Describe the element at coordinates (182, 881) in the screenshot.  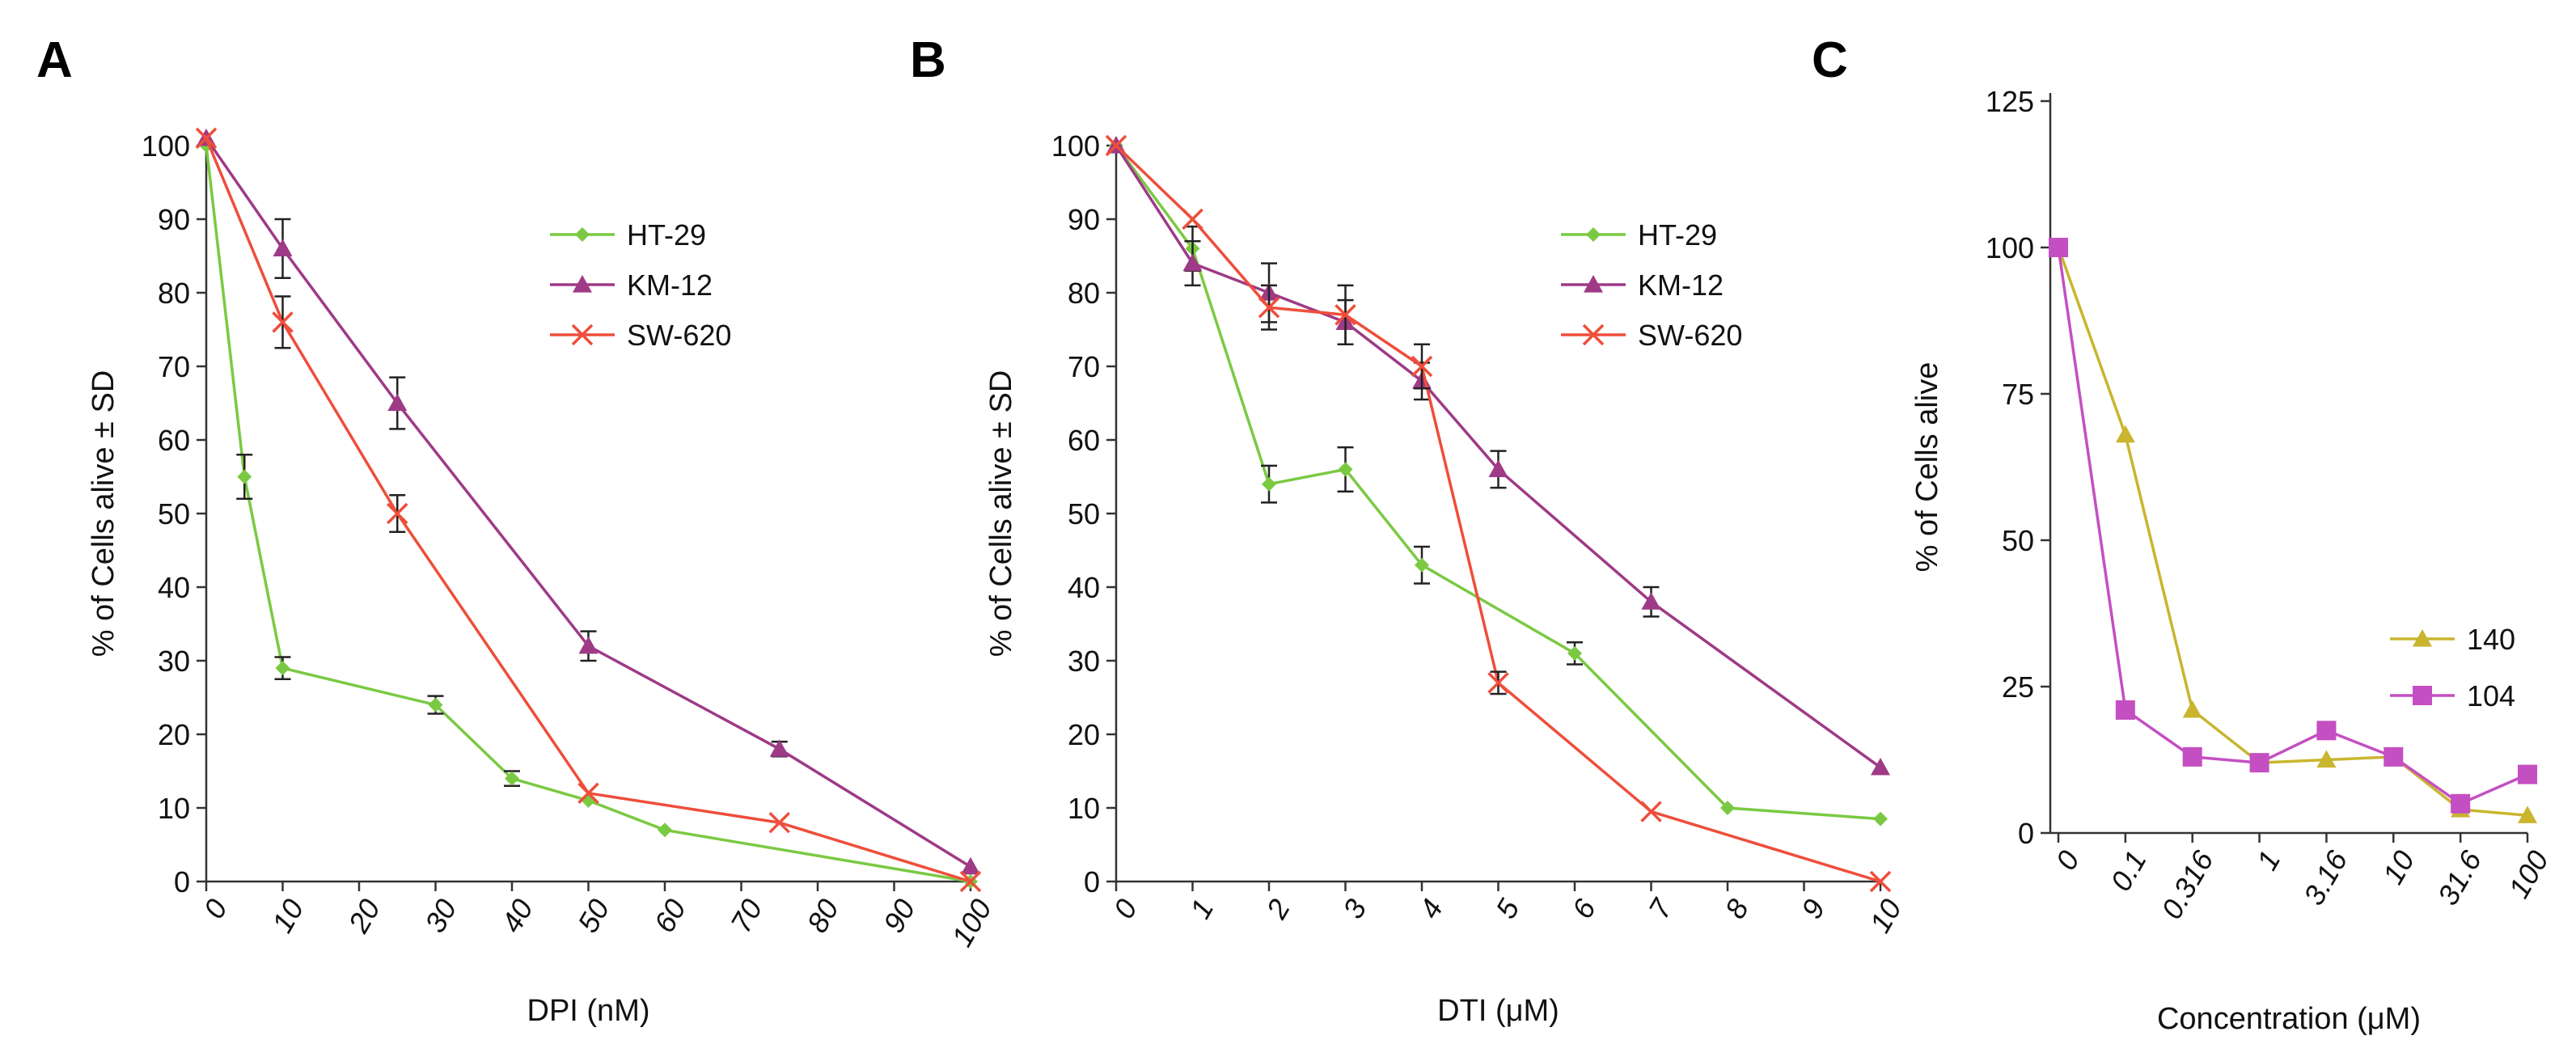
I see `panel-a-y-tick-label-0: 0` at that location.